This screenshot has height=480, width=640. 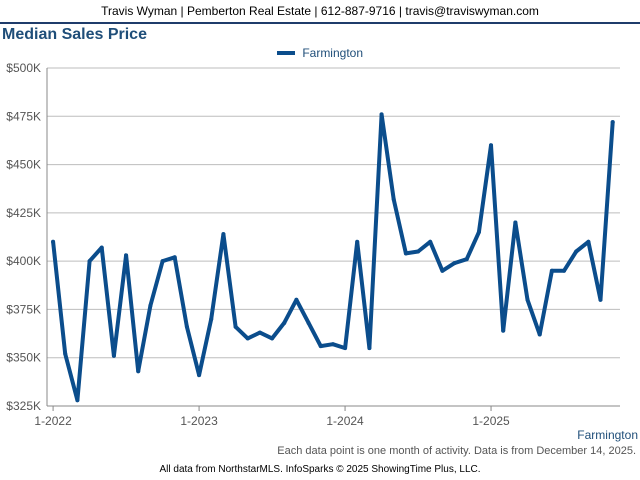 I want to click on legend-swatch, so click(x=285, y=52).